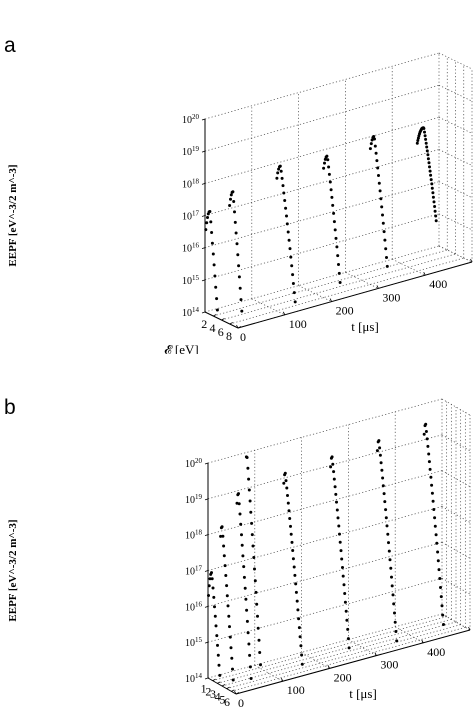 This screenshot has height=708, width=474. What do you see at coordinates (243, 337) in the screenshot?
I see `time-tick-label: 0` at bounding box center [243, 337].